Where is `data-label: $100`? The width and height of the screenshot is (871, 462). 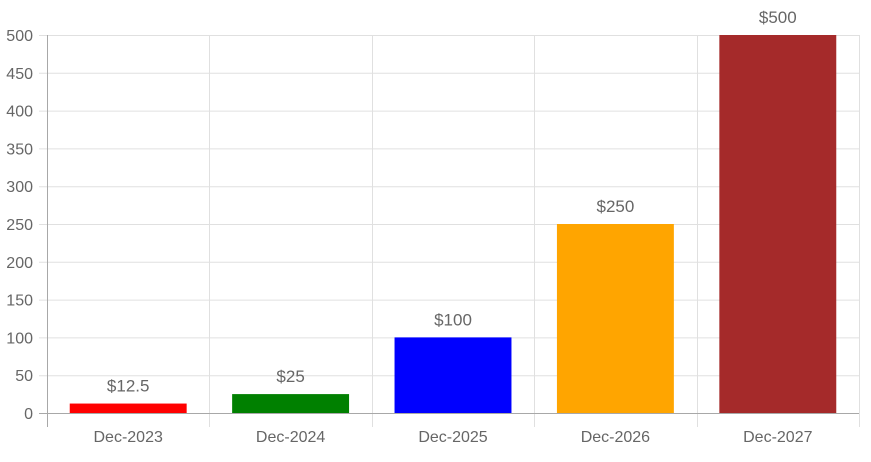
data-label: $100 is located at coordinates (453, 319).